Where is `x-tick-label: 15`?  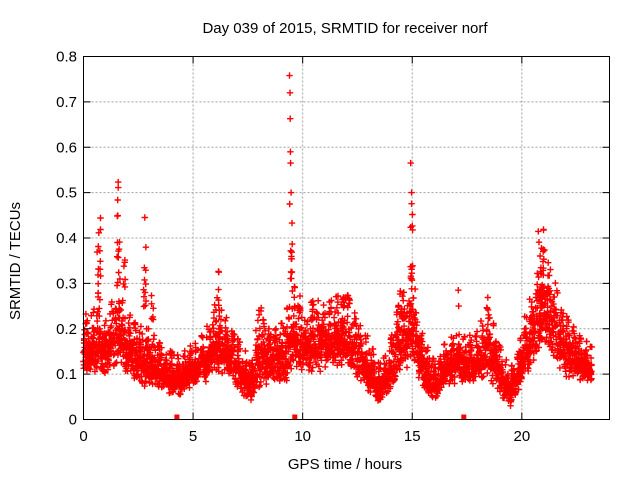 x-tick-label: 15 is located at coordinates (412, 436).